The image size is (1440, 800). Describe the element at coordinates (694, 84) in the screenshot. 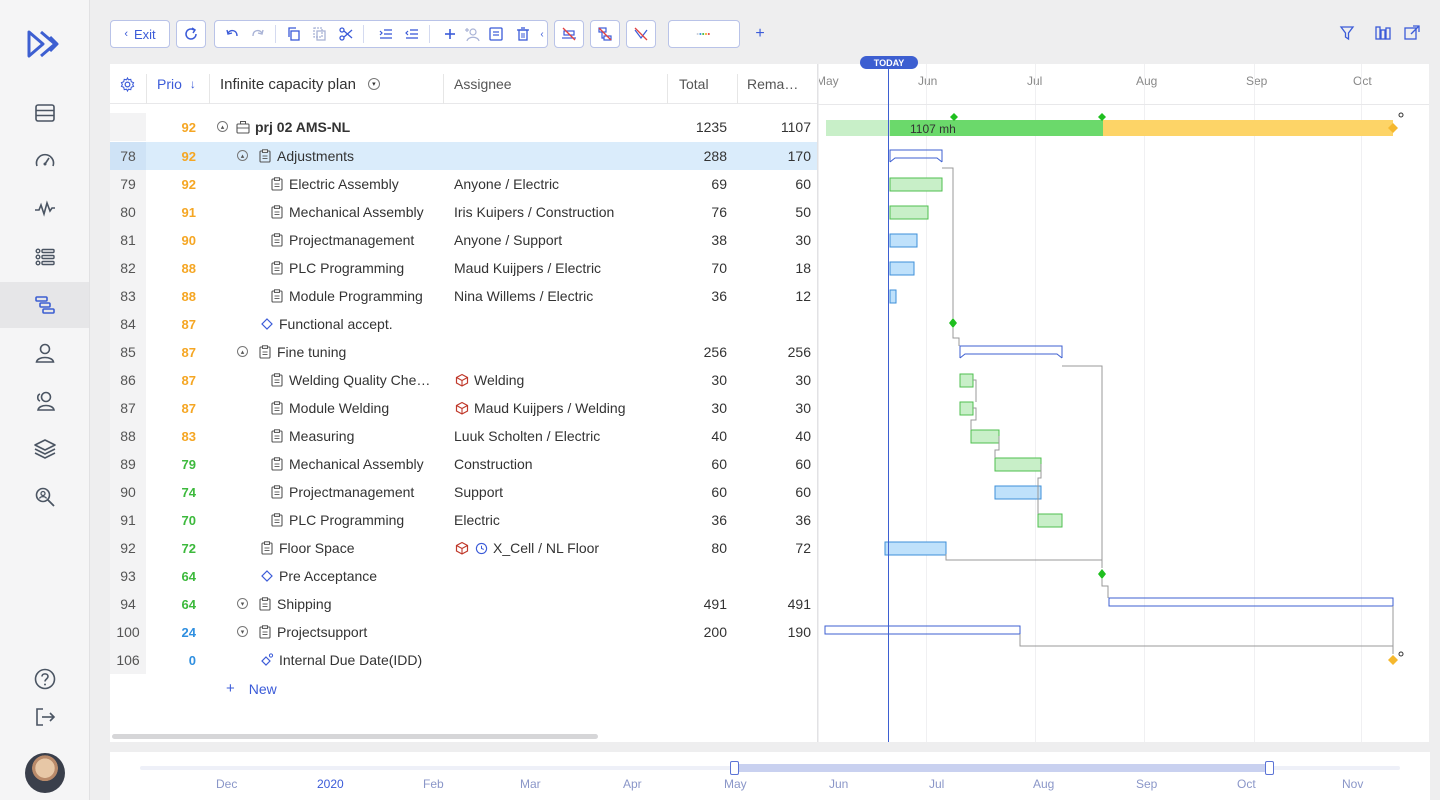

I see `total-column-header: Total` at that location.